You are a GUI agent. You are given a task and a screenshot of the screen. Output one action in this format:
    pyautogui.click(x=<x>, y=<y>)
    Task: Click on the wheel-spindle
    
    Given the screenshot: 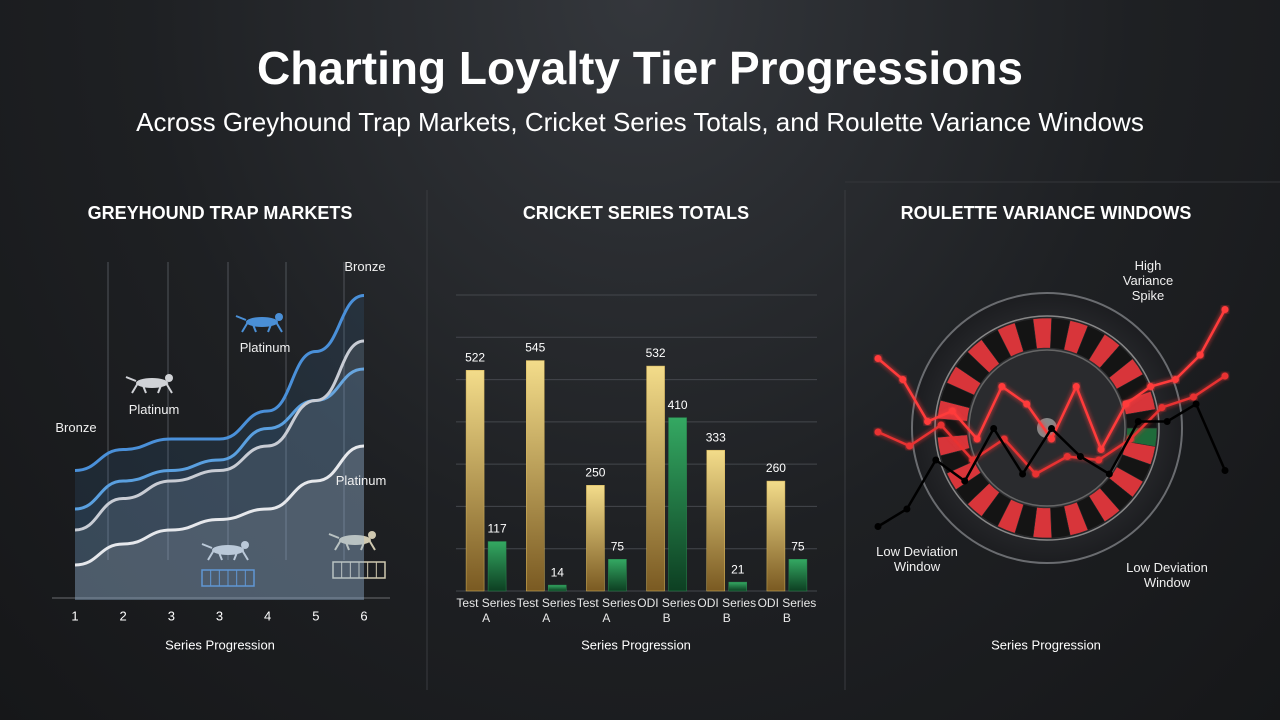 What is the action you would take?
    pyautogui.click(x=1047, y=428)
    